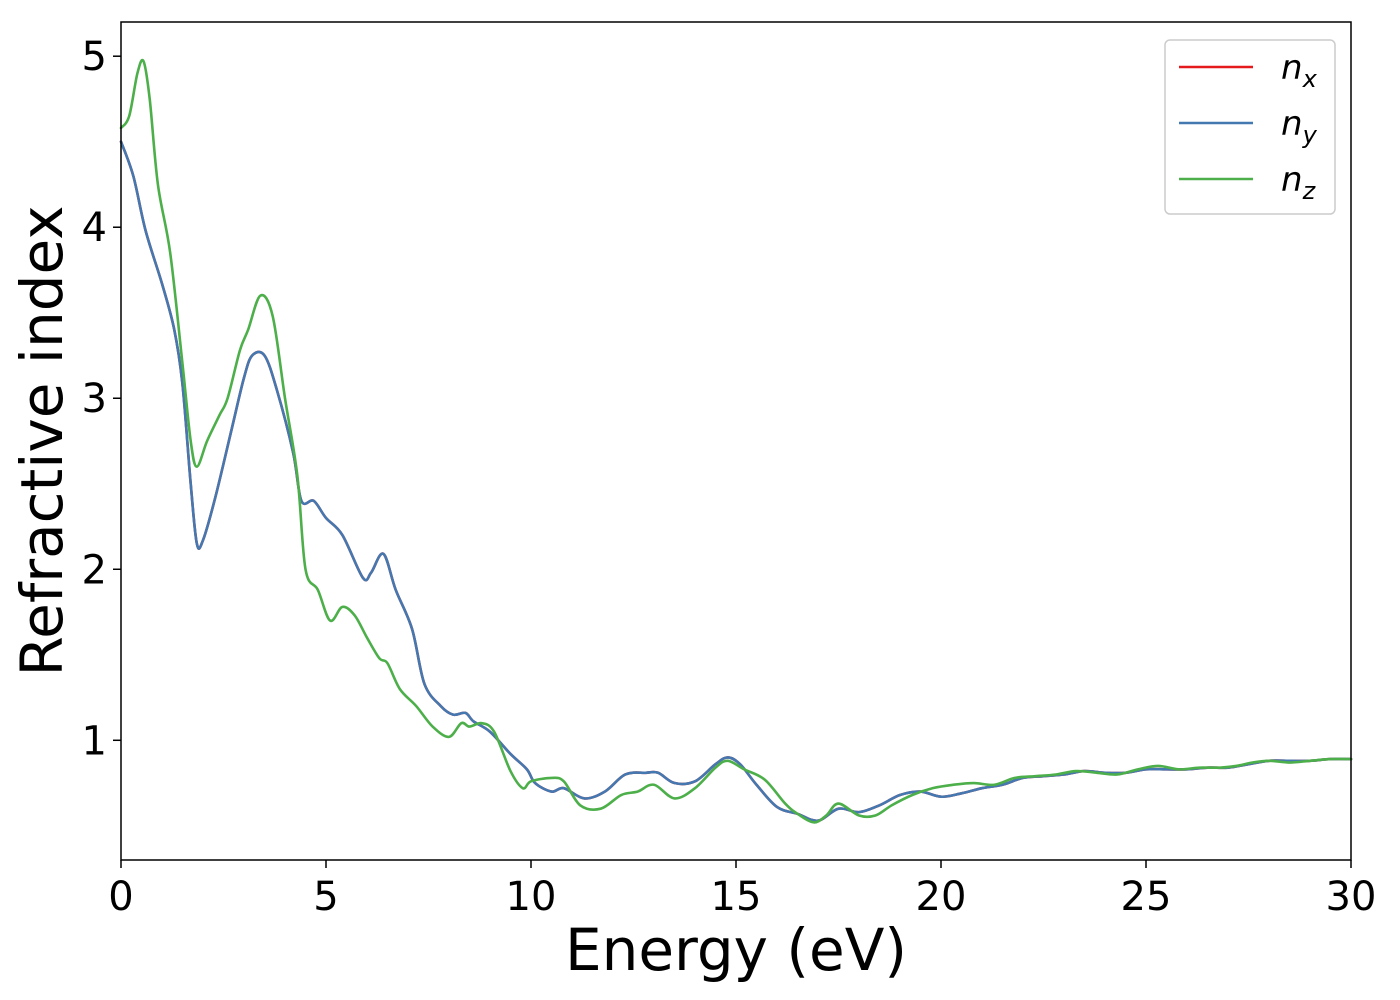 Image resolution: width=1400 pixels, height=1000 pixels. Describe the element at coordinates (1250, 127) in the screenshot. I see `legend-box` at that location.